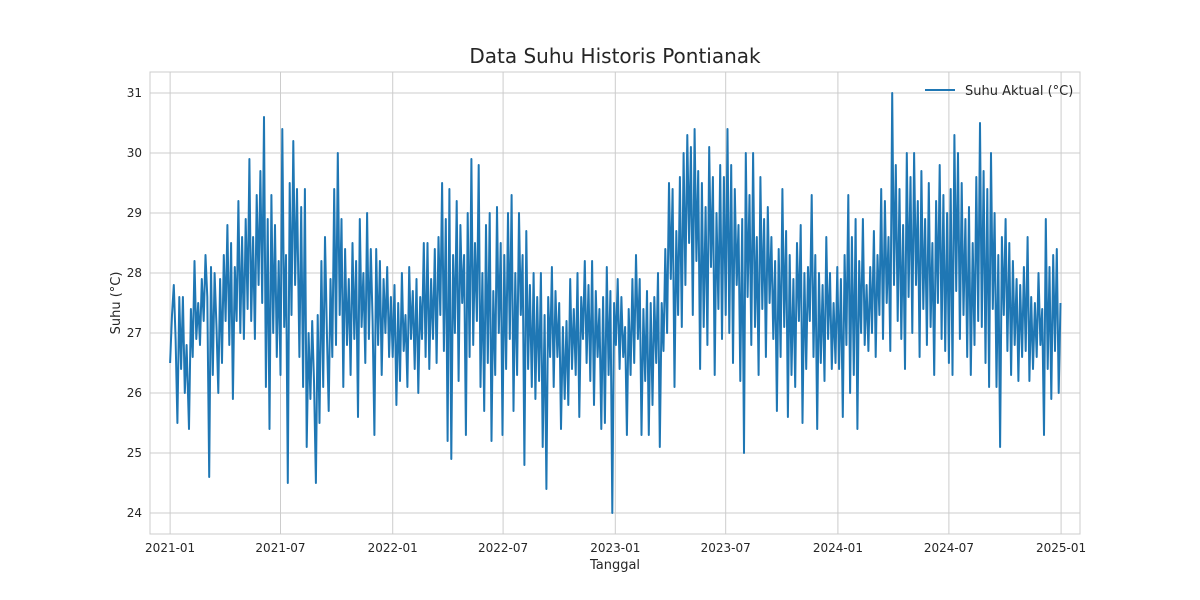 The height and width of the screenshot is (600, 1200). I want to click on x-tick-label: 2021-07, so click(280, 548).